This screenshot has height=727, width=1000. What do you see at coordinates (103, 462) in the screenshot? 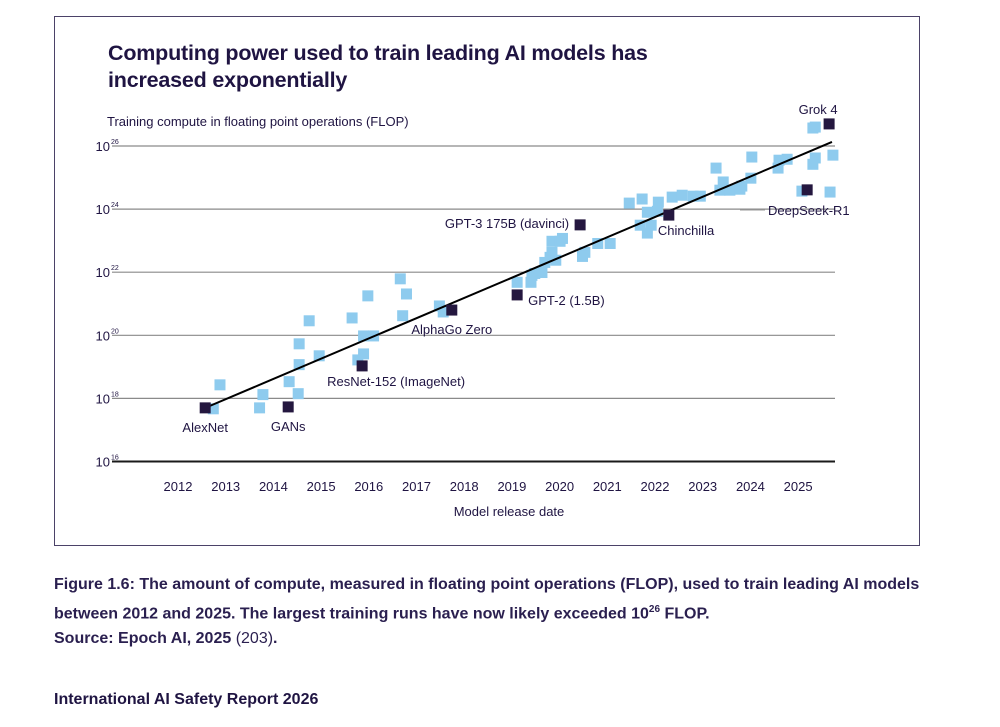
I see `y-tick-label-1e16: 10` at bounding box center [103, 462].